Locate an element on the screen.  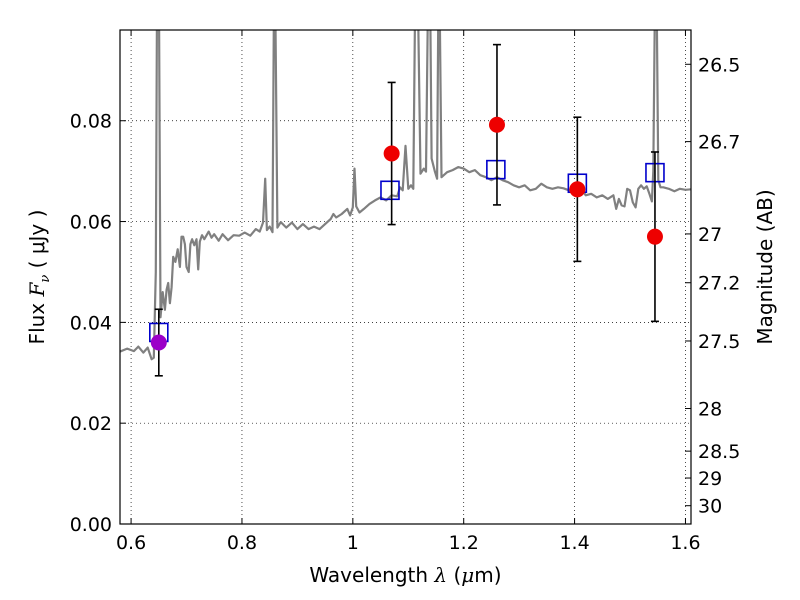
y-tick-label: 0.04 is located at coordinates (91, 323).